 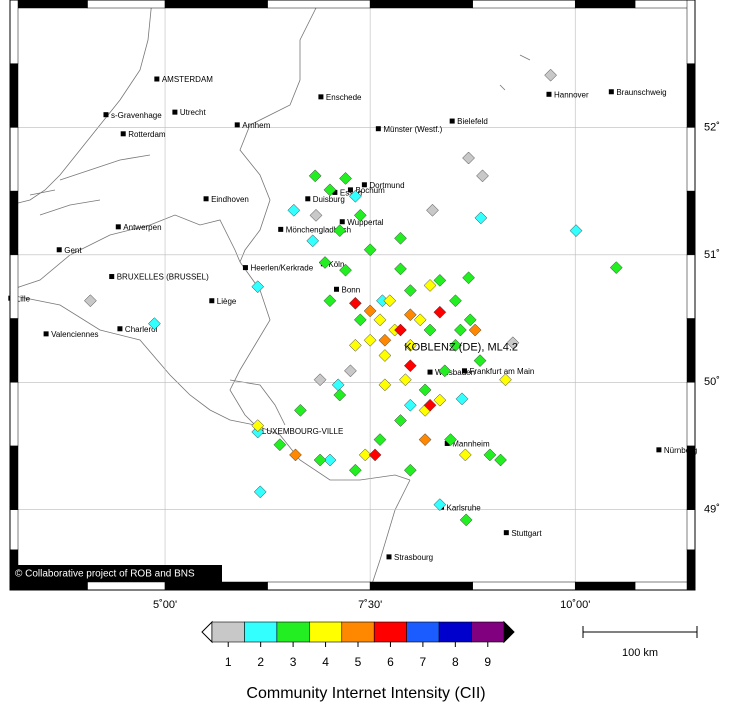 I want to click on city-label: LUXEMBOURG-VILLE, so click(x=302, y=431).